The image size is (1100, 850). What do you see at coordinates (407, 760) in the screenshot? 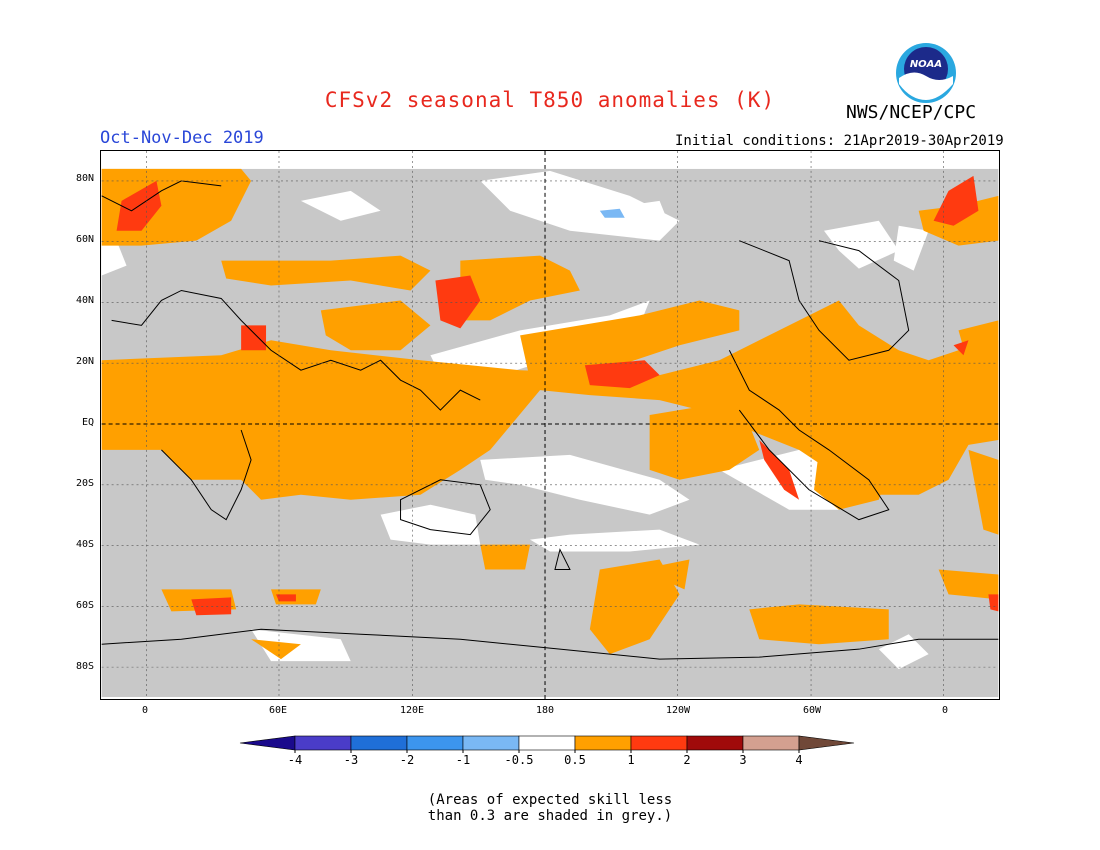
I see `colorbar-label: -2` at bounding box center [407, 760].